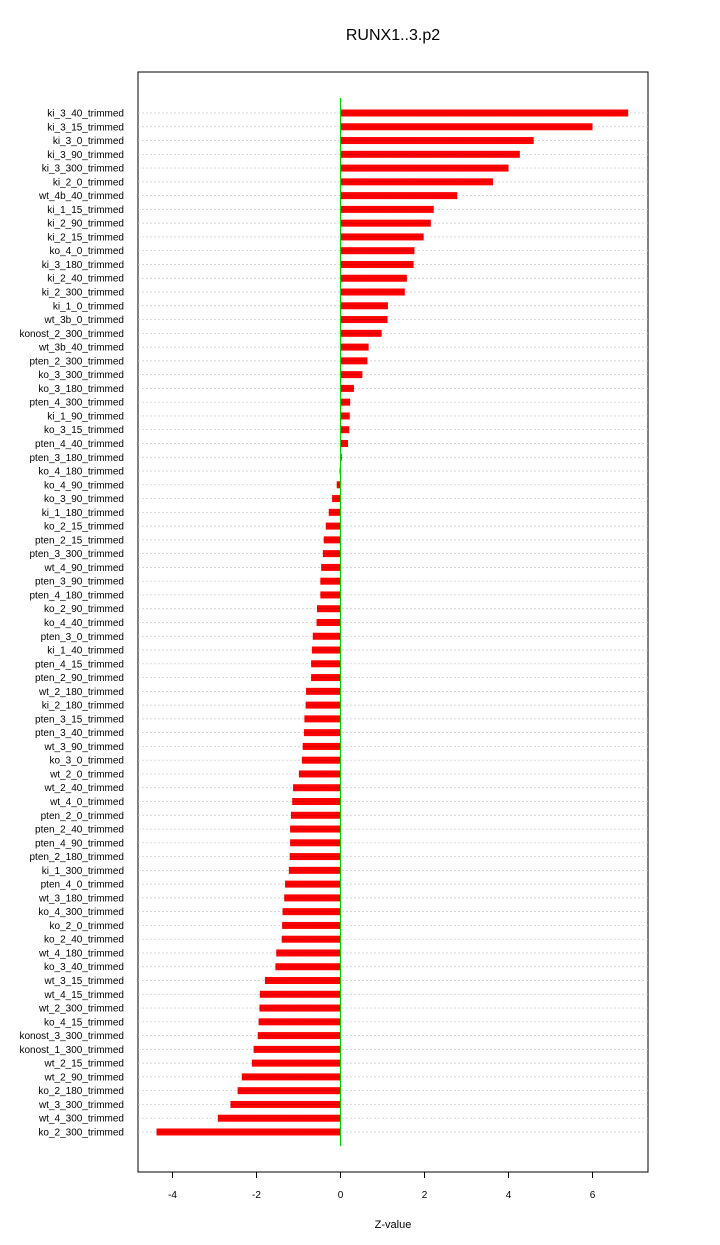 Image resolution: width=720 pixels, height=1245 pixels. I want to click on bar-konost_3_300_trimmed, so click(299, 1036).